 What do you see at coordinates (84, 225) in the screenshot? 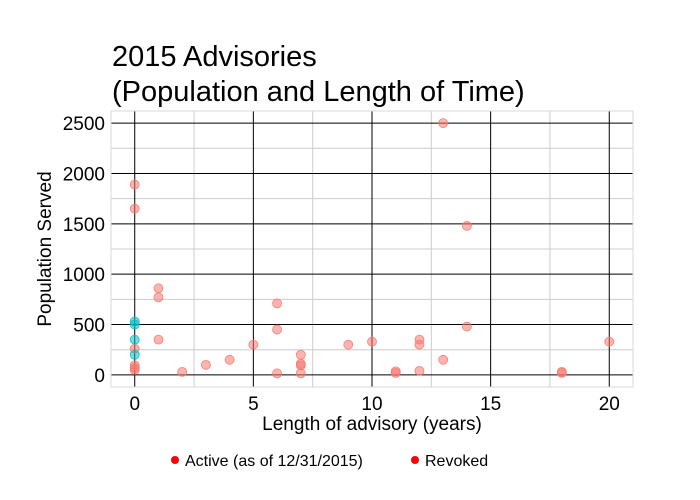
I see `y-tick-label: 1500` at bounding box center [84, 225].